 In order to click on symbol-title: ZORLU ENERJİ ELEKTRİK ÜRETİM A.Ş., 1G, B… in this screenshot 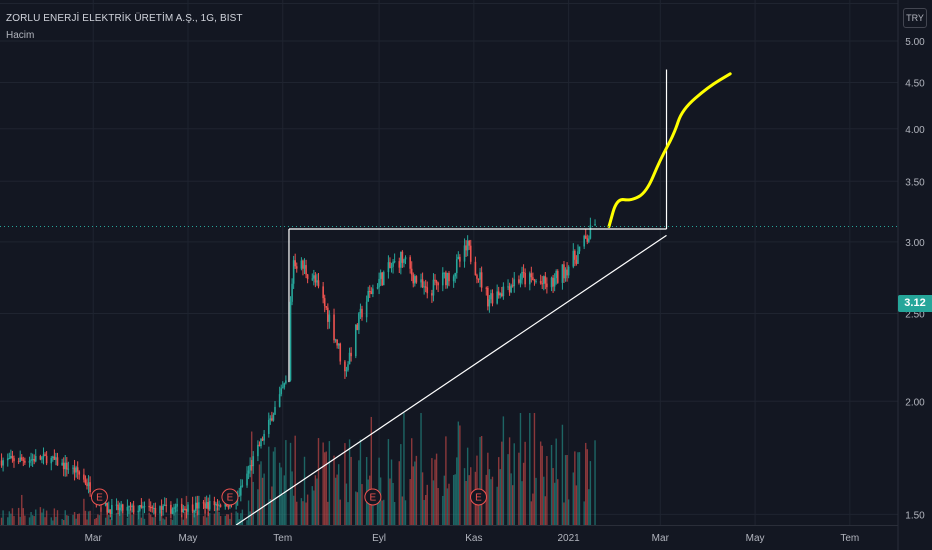, I will do `click(124, 18)`.